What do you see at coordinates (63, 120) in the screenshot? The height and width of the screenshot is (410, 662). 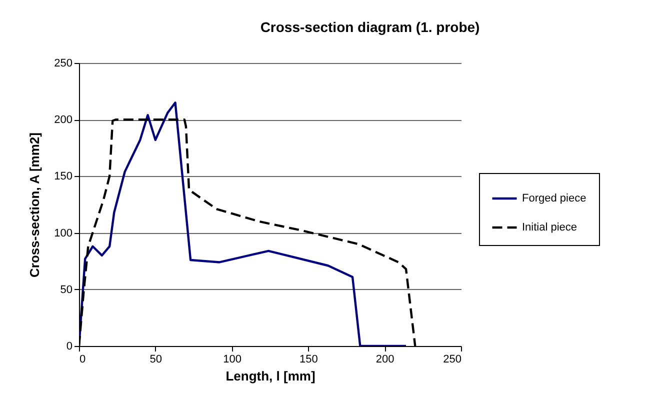 I see `y-tick-label: 200` at bounding box center [63, 120].